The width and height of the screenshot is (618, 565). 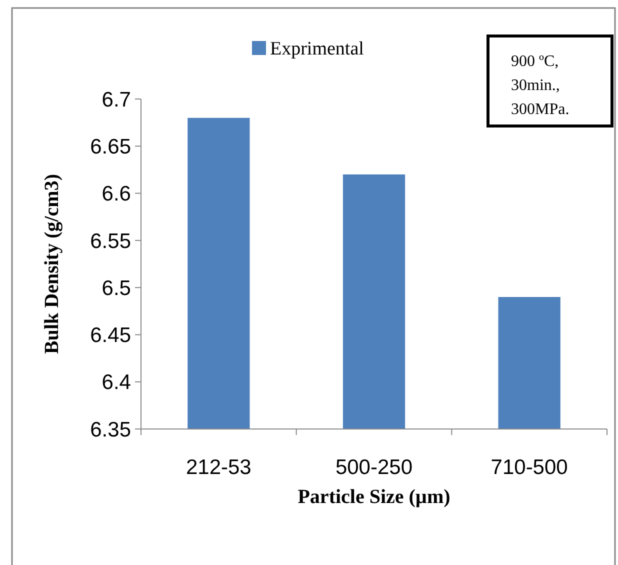 What do you see at coordinates (219, 467) in the screenshot?
I see `x-tick-label: 212-53` at bounding box center [219, 467].